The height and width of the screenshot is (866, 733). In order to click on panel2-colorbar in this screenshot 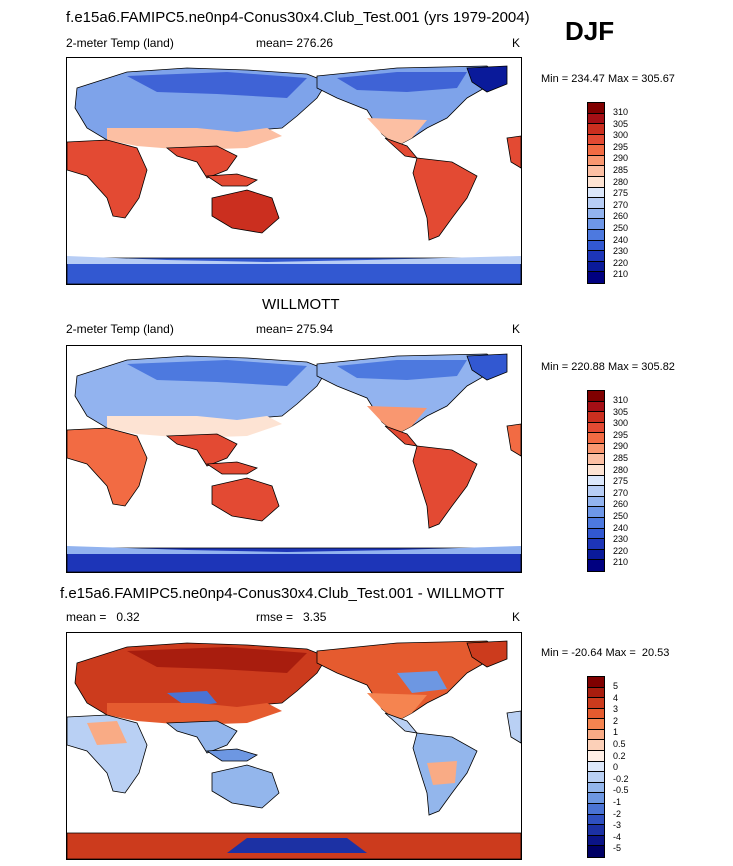, I will do `click(596, 481)`.